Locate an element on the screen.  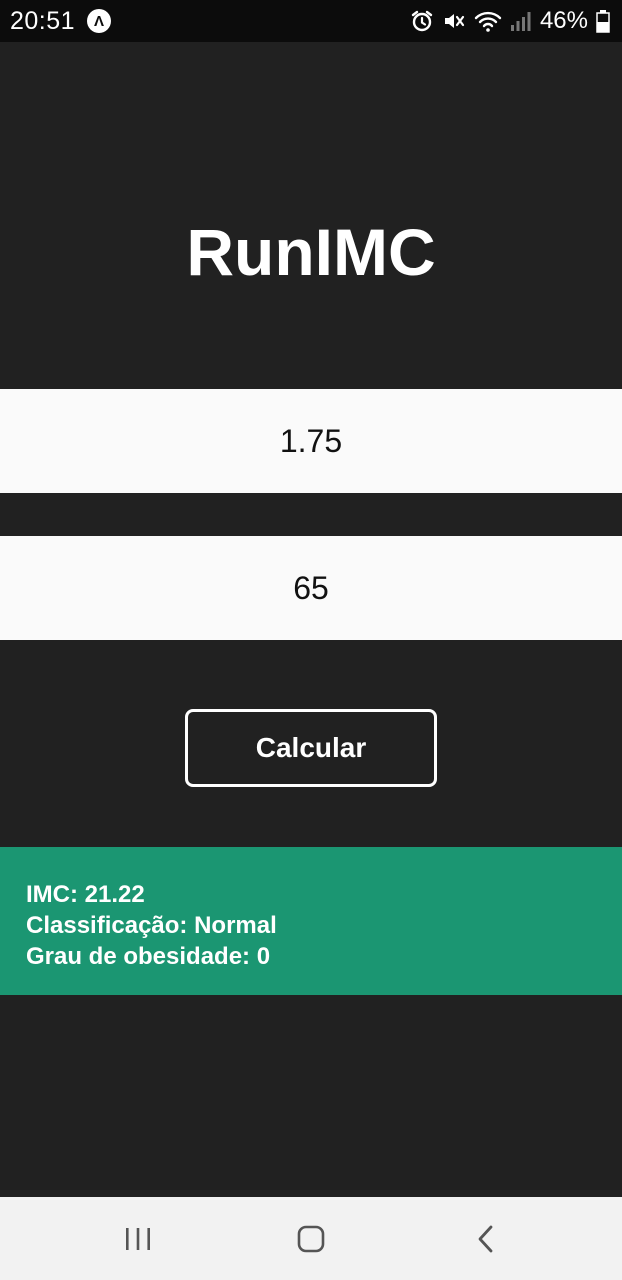
signal-icon is located at coordinates (521, 21).